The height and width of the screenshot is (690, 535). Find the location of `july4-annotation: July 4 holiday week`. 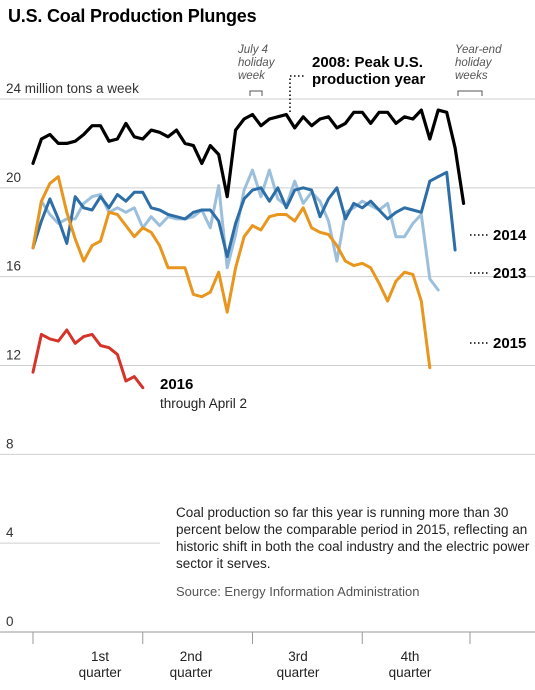

july4-annotation: July 4 holiday week is located at coordinates (256, 63).